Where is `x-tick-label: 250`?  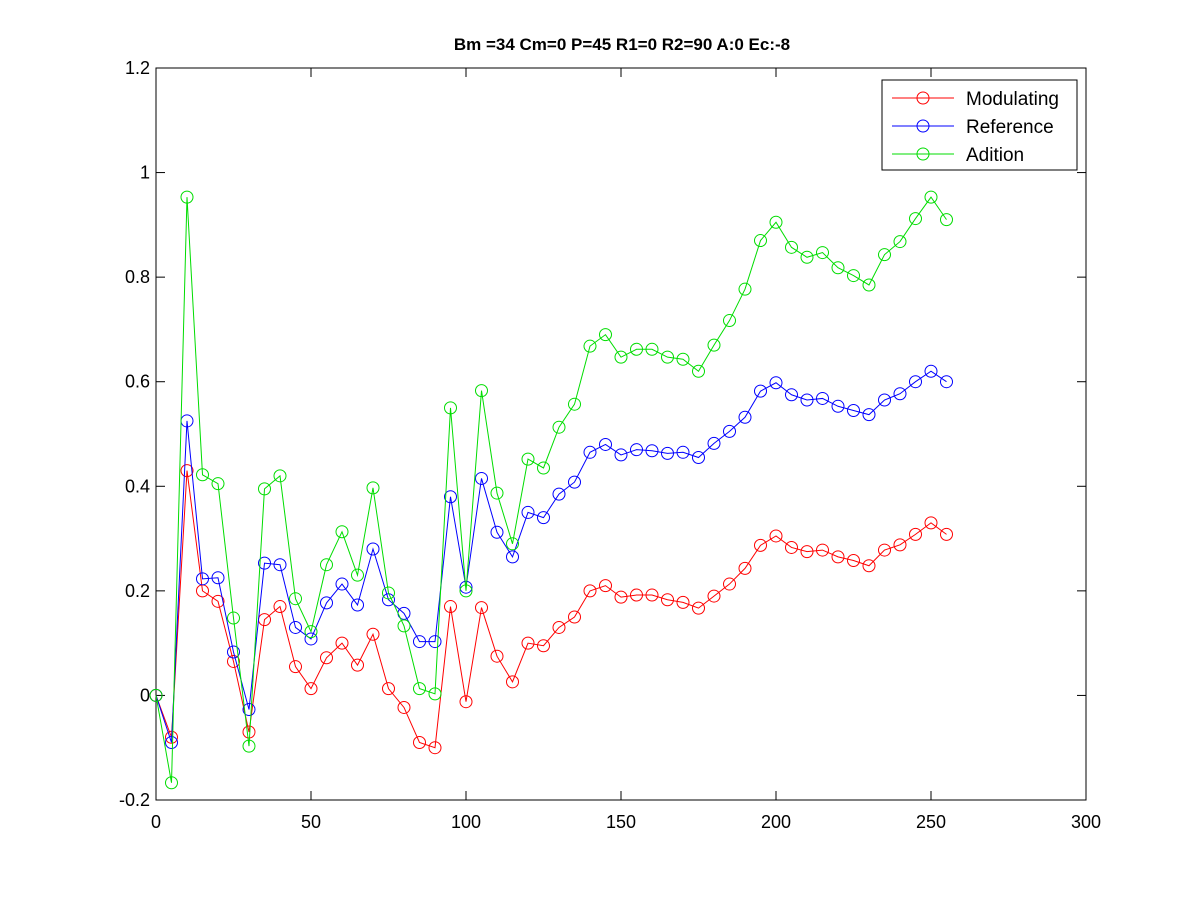
x-tick-label: 250 is located at coordinates (931, 822).